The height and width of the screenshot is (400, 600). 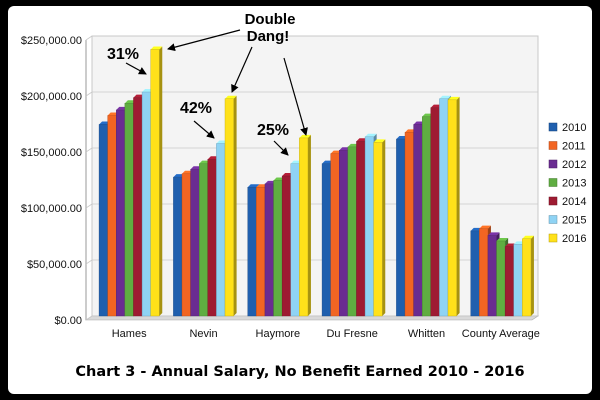 I want to click on legend-label: 2014, so click(x=574, y=202).